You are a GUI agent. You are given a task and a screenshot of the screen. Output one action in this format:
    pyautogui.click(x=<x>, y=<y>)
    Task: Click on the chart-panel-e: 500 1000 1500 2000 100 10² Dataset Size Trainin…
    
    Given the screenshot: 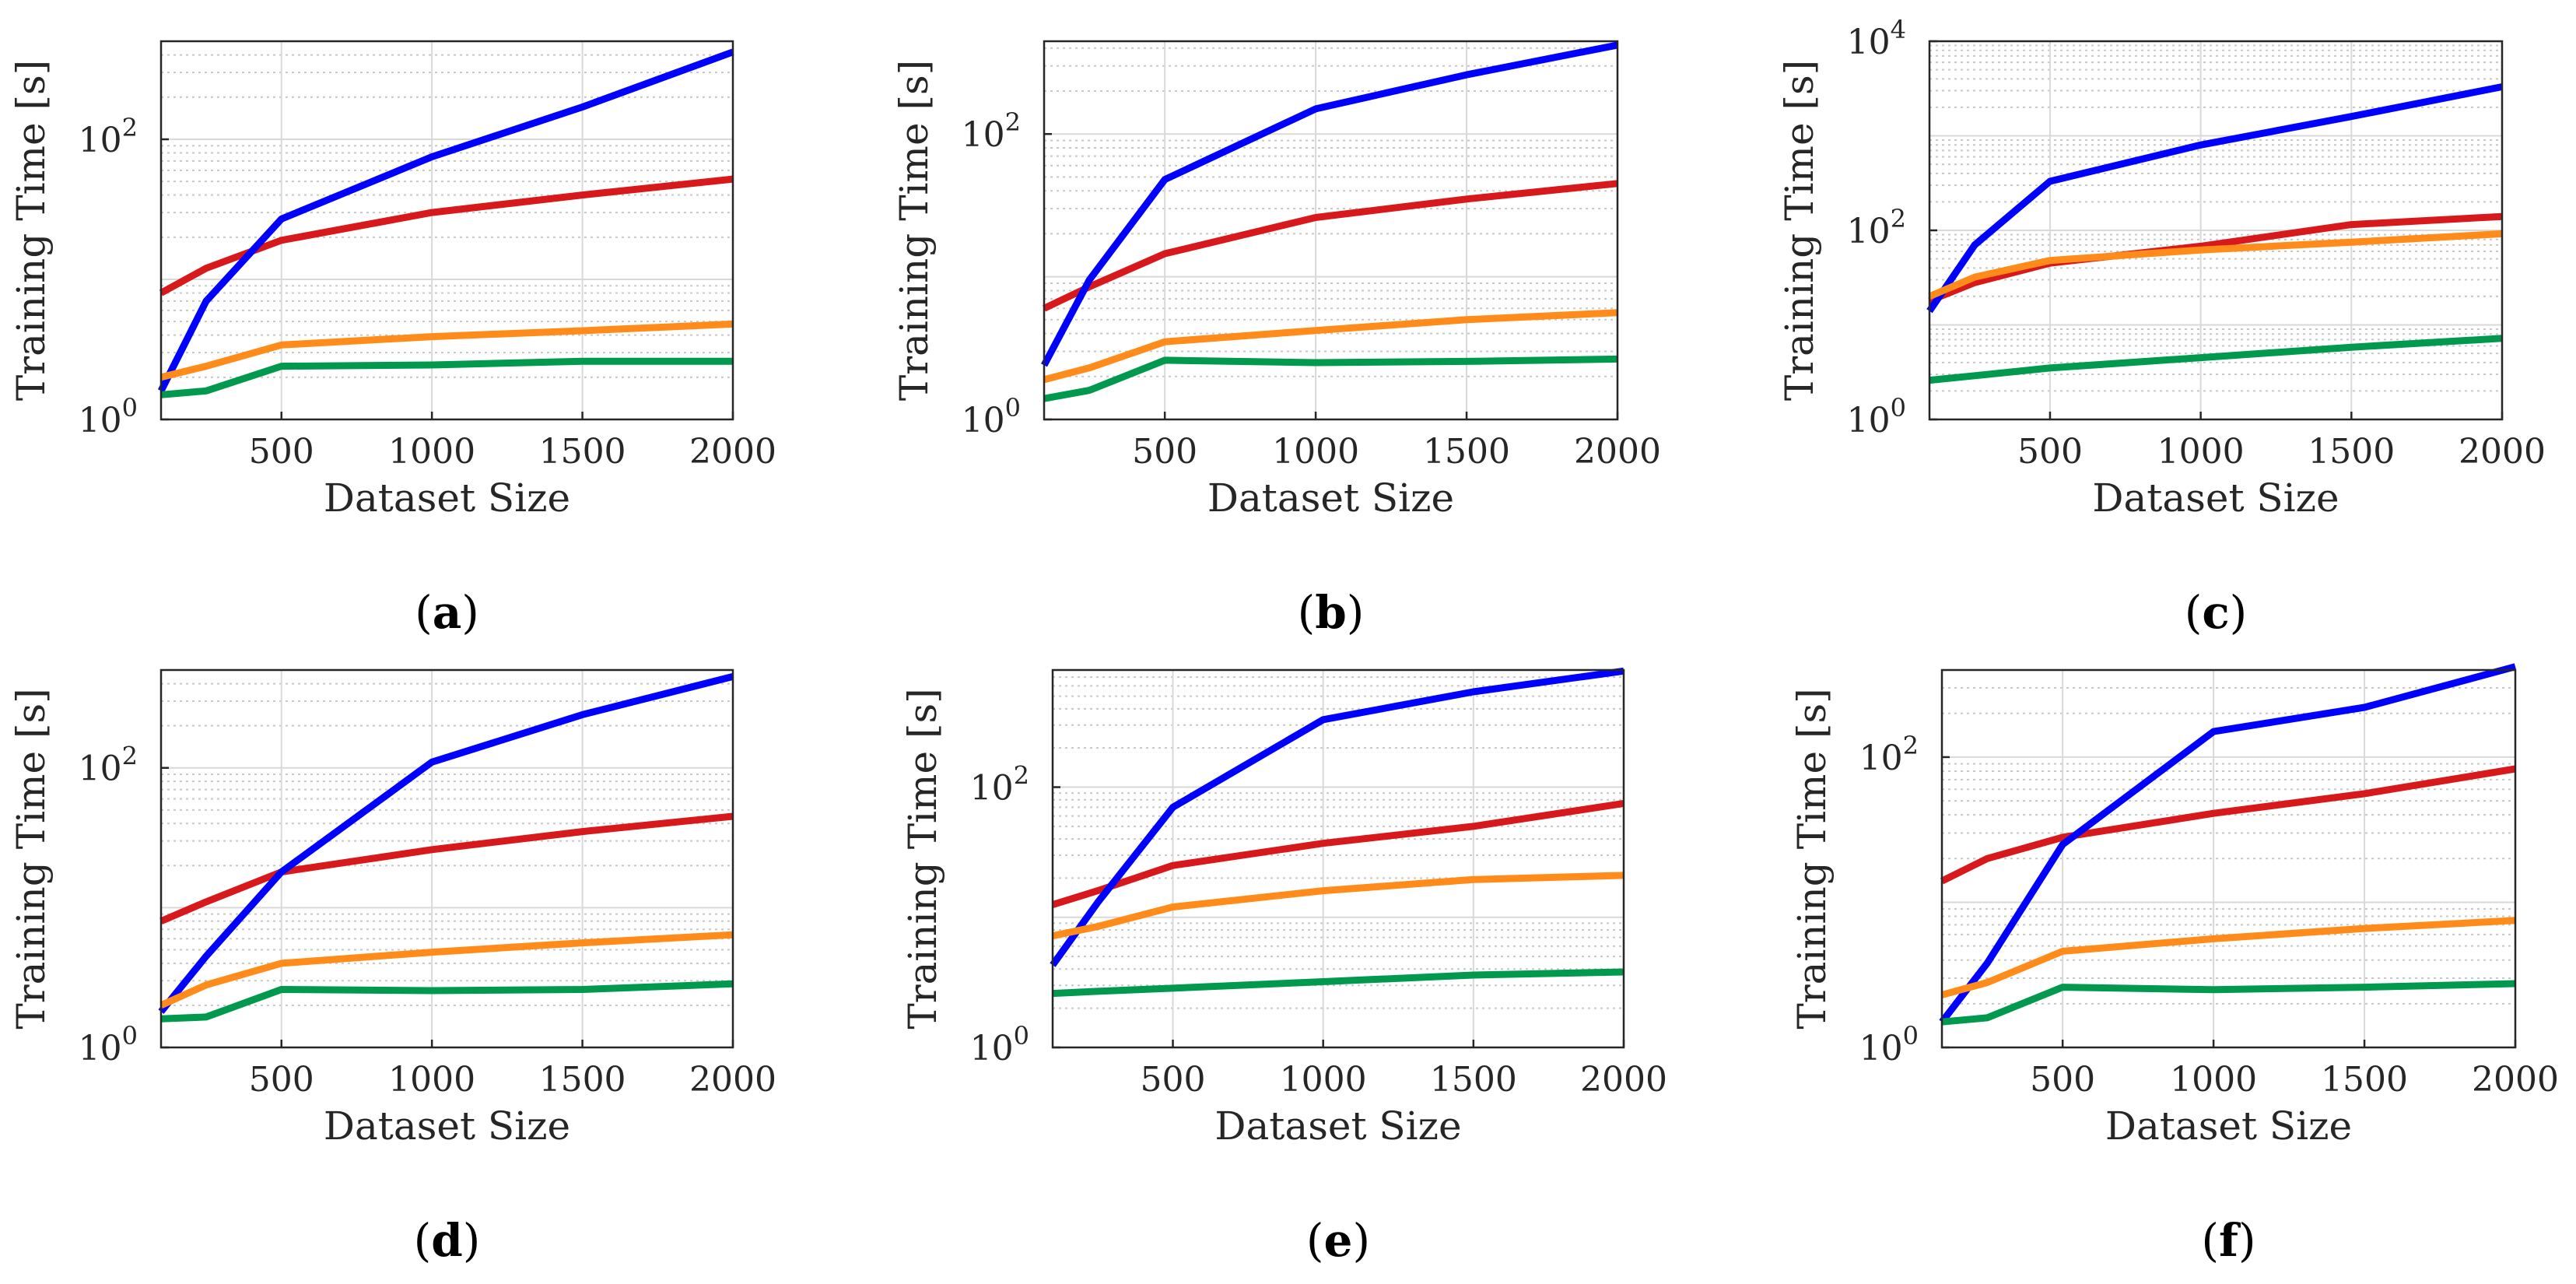 What is the action you would take?
    pyautogui.click(x=1284, y=967)
    